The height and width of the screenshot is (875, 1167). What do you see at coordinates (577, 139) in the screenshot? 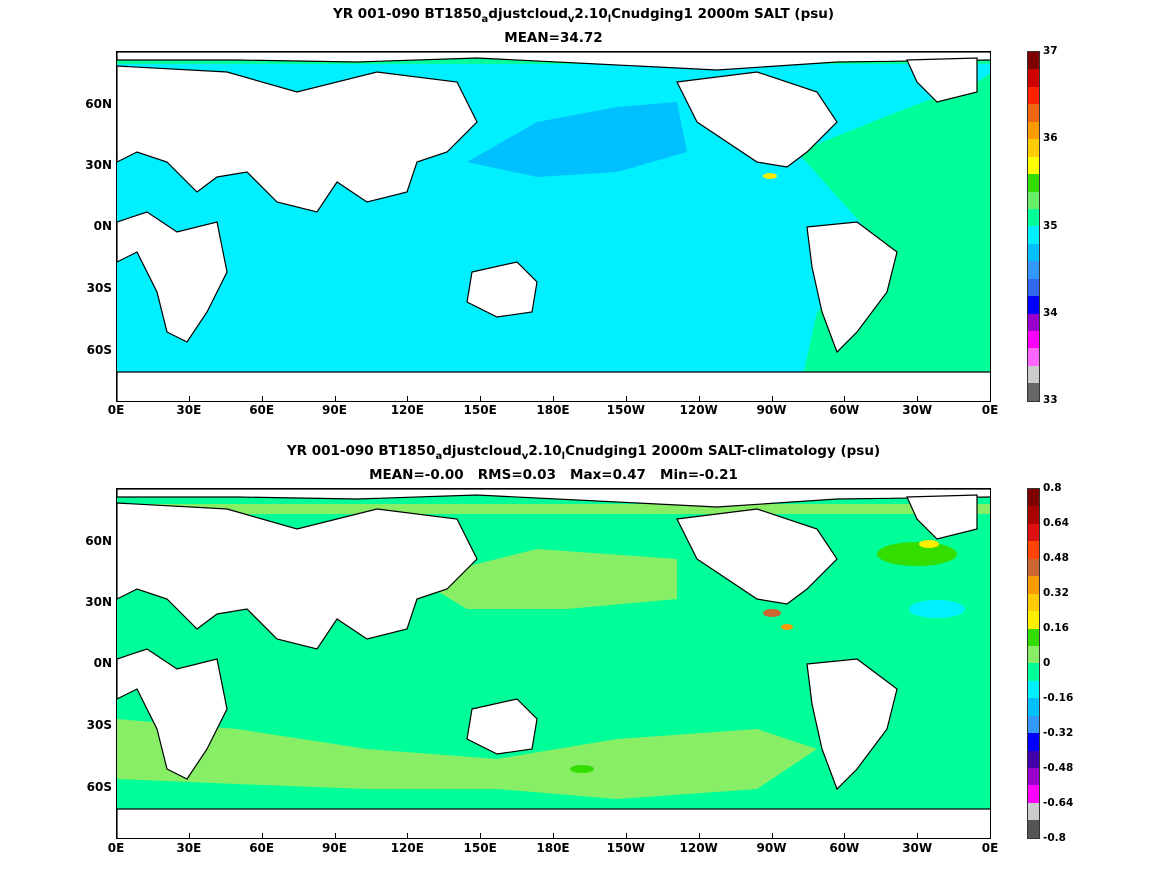
I see `npacific-field` at bounding box center [577, 139].